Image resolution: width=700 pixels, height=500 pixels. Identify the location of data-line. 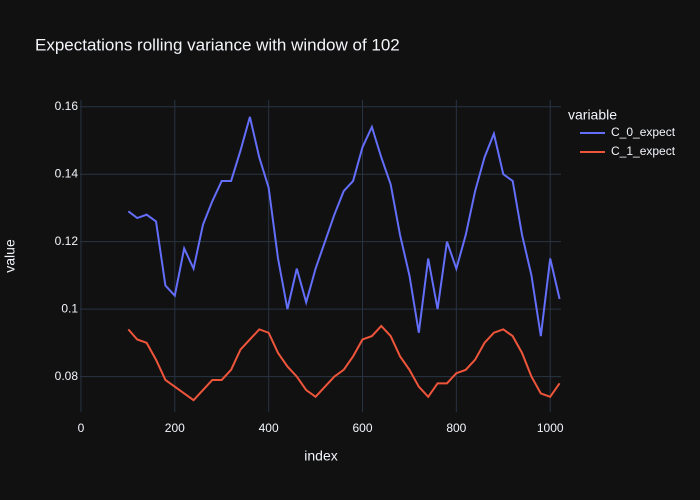
(344, 363).